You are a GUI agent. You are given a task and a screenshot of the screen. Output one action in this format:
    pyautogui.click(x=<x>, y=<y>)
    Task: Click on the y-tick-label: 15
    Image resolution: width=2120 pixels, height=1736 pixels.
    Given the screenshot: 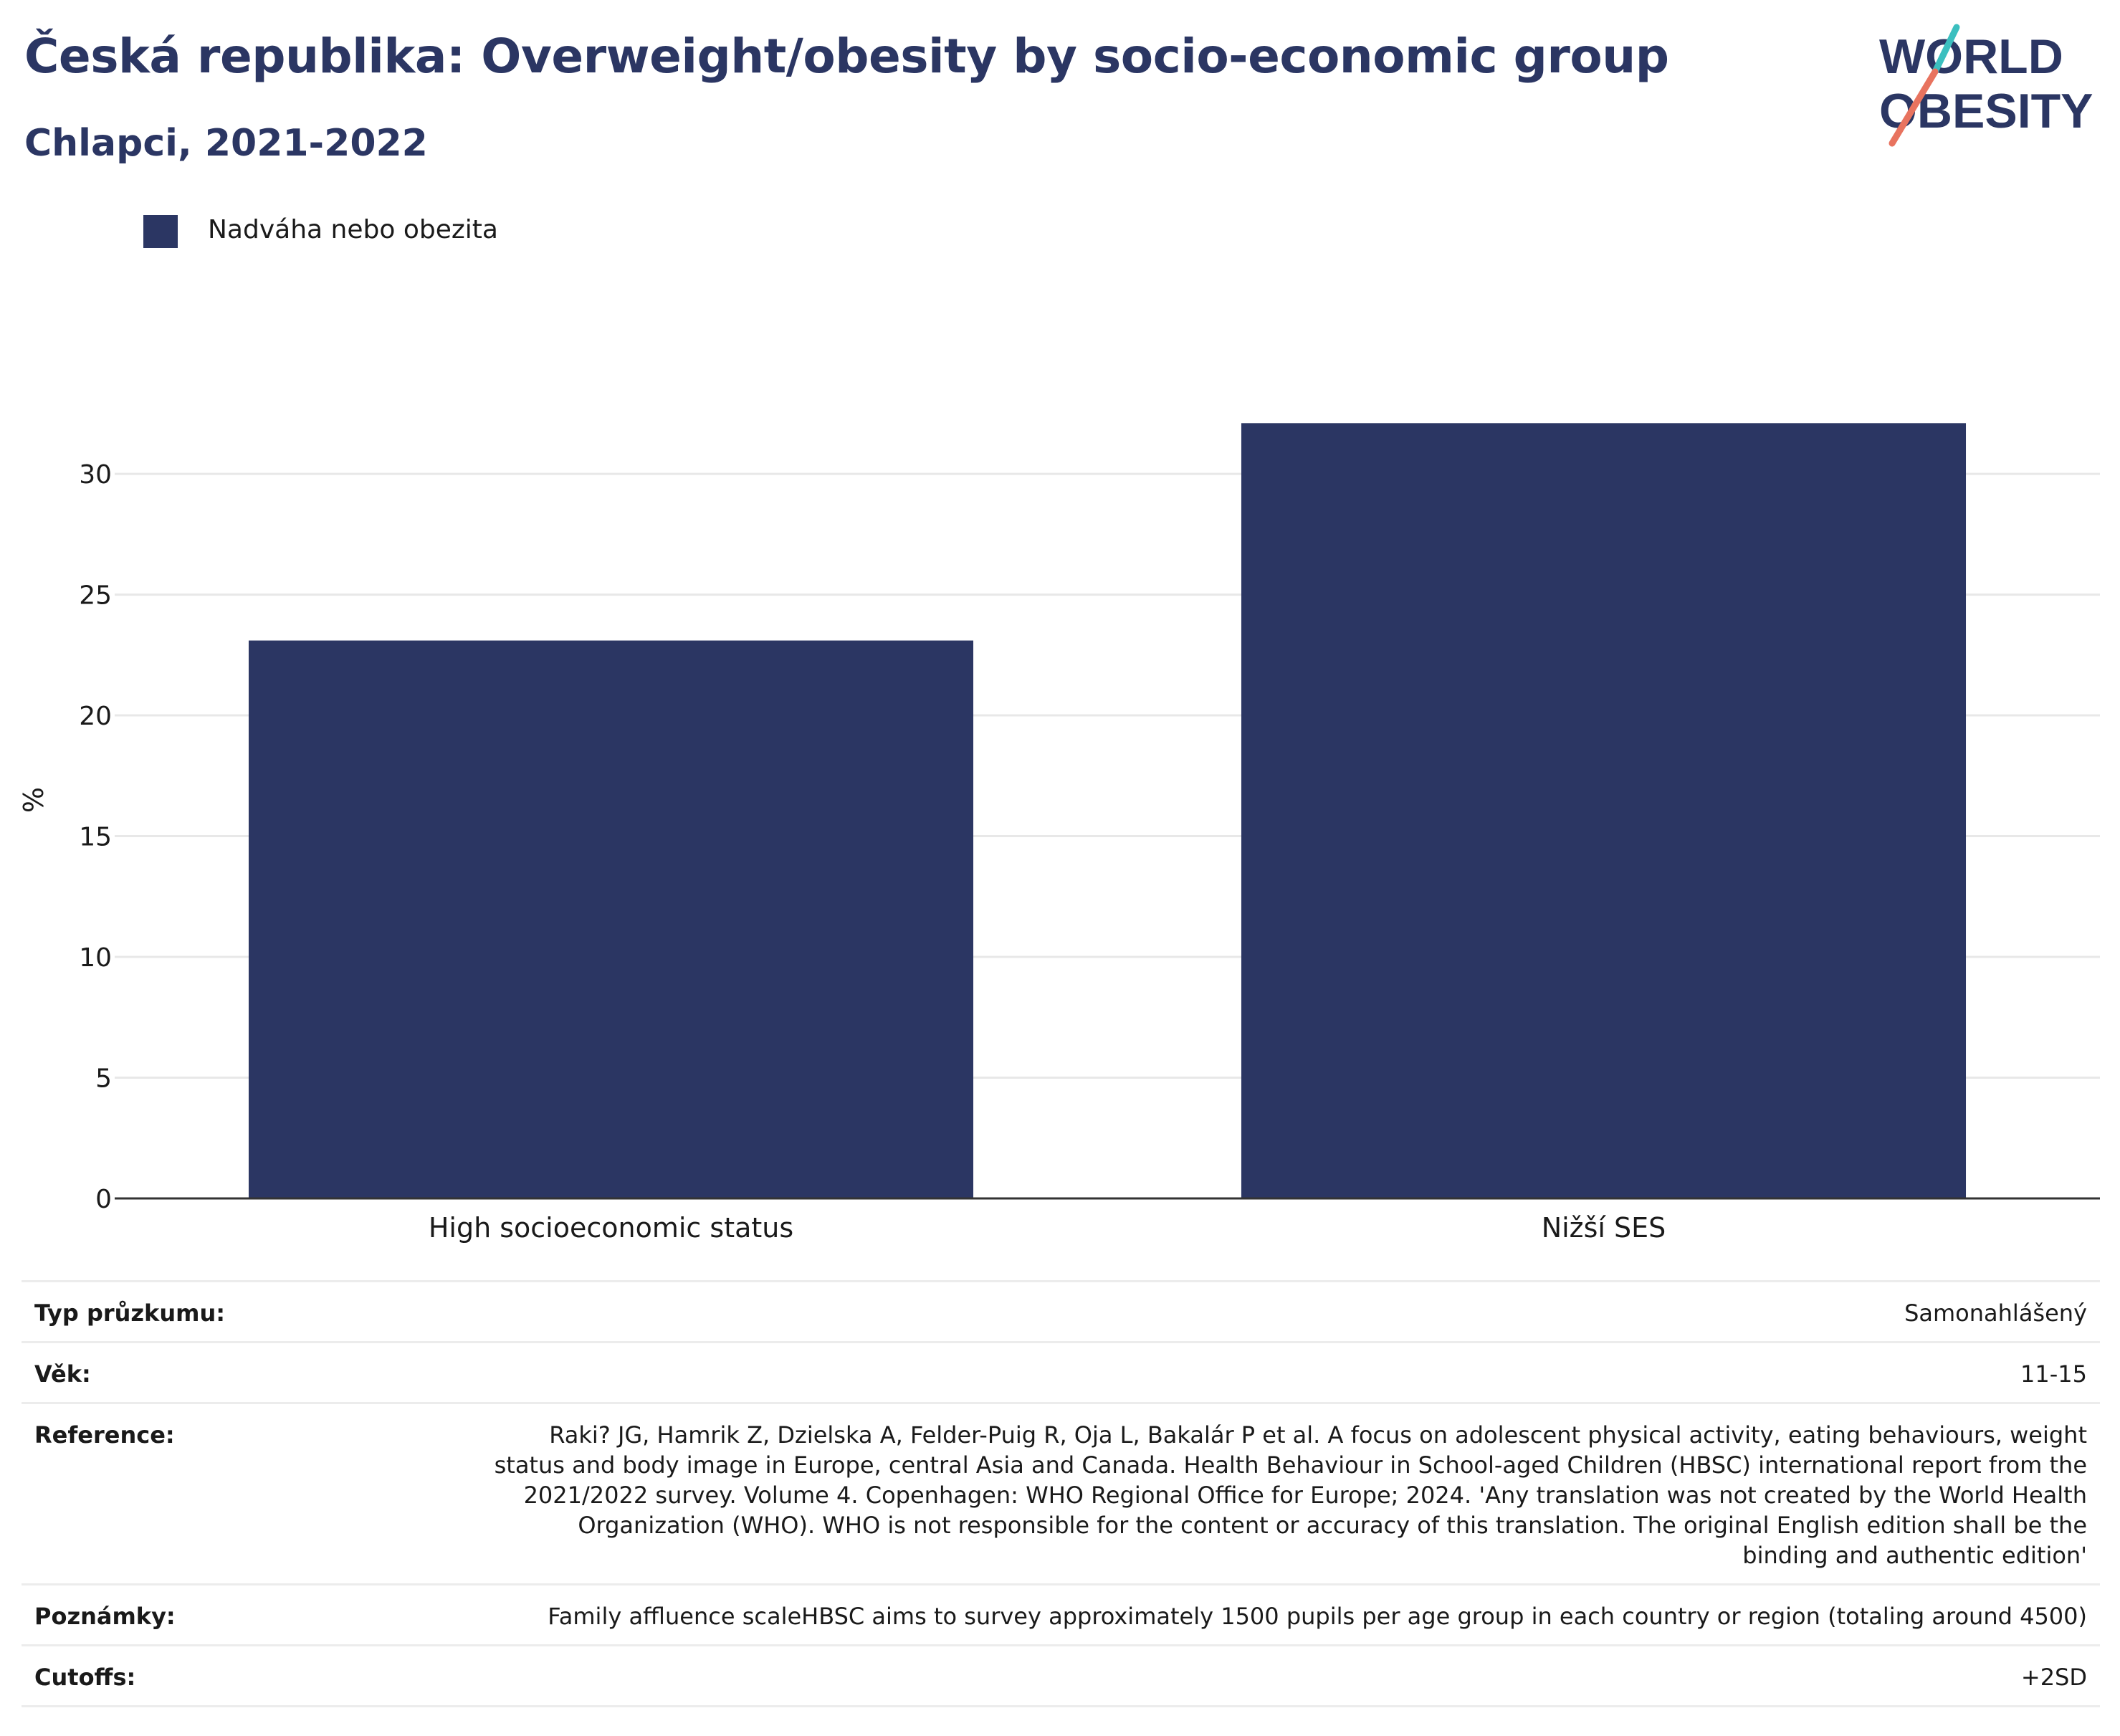 What is the action you would take?
    pyautogui.click(x=96, y=838)
    